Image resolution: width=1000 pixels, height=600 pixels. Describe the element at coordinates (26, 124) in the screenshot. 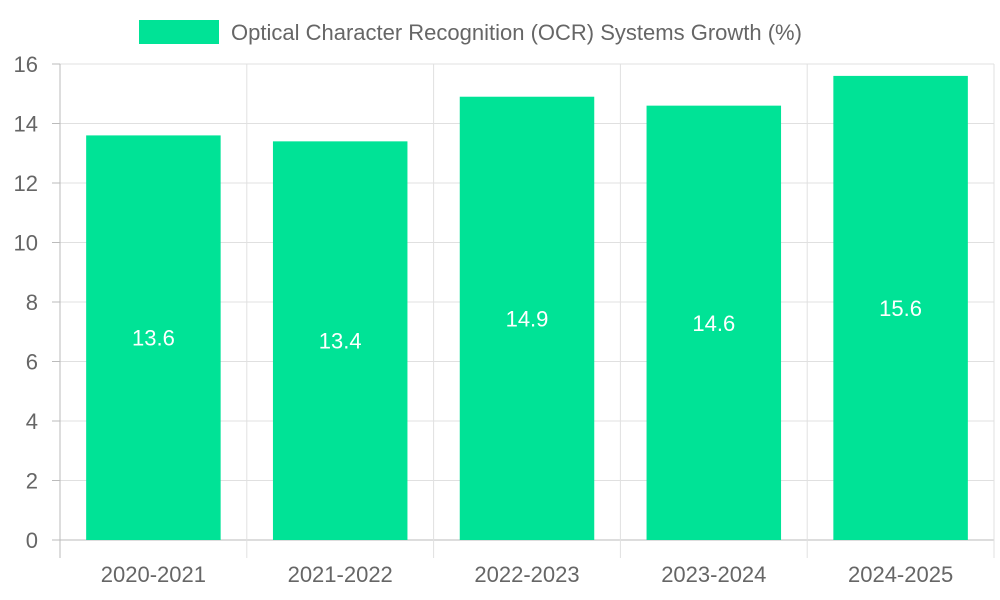

I see `y-tick-label: 14` at that location.